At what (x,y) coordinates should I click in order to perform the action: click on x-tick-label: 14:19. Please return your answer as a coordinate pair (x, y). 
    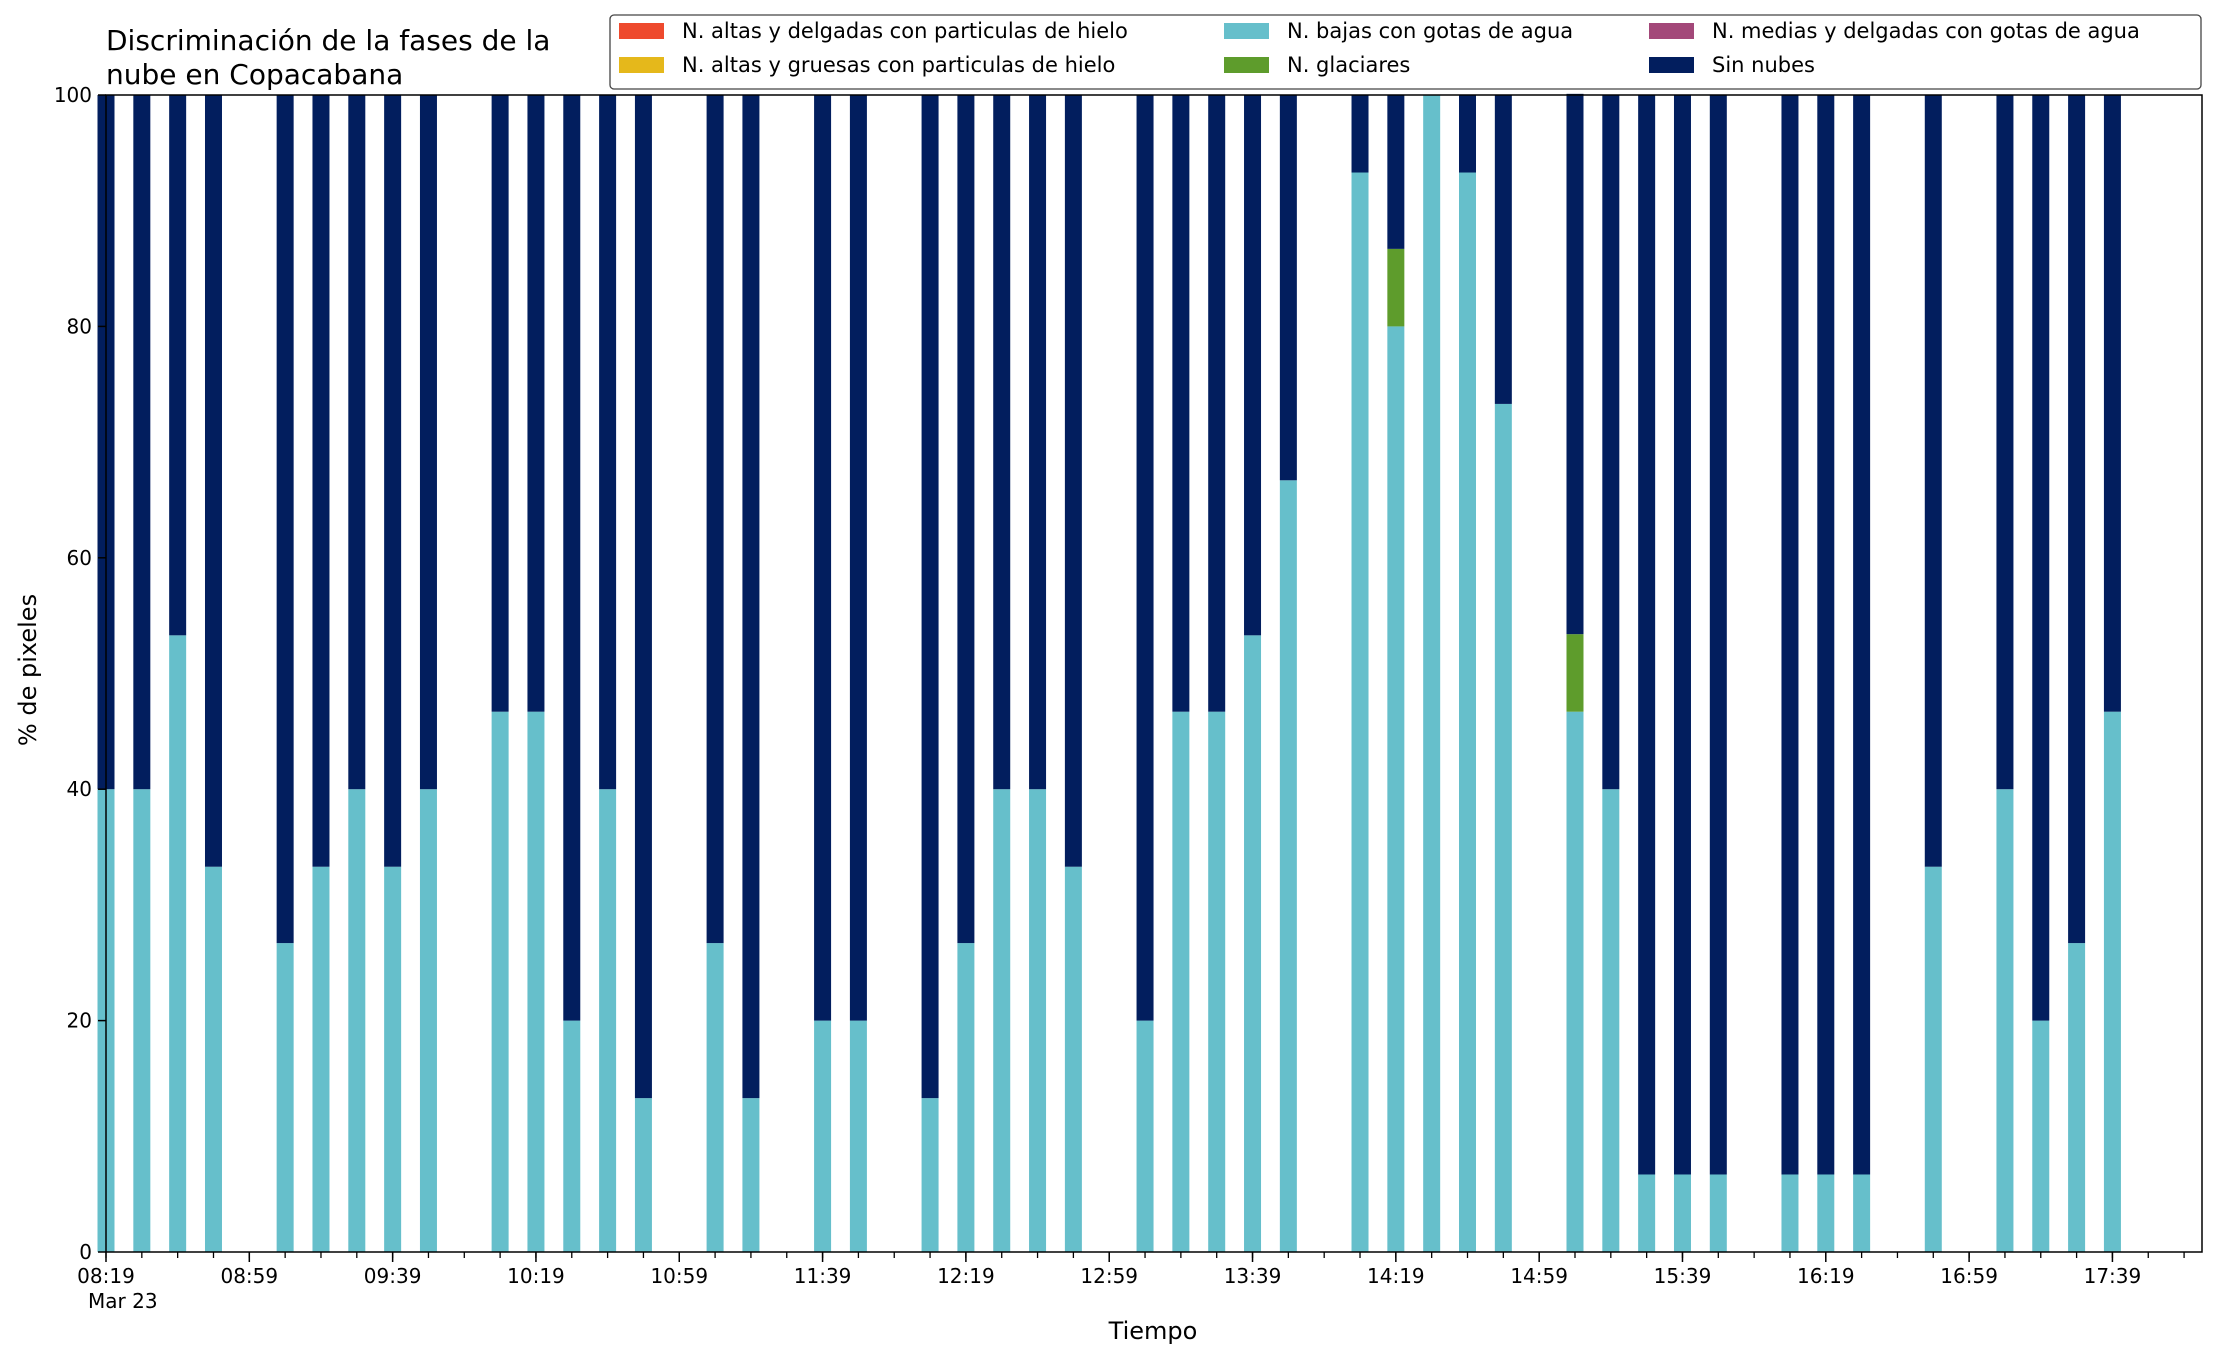
    Looking at the image, I should click on (1396, 1276).